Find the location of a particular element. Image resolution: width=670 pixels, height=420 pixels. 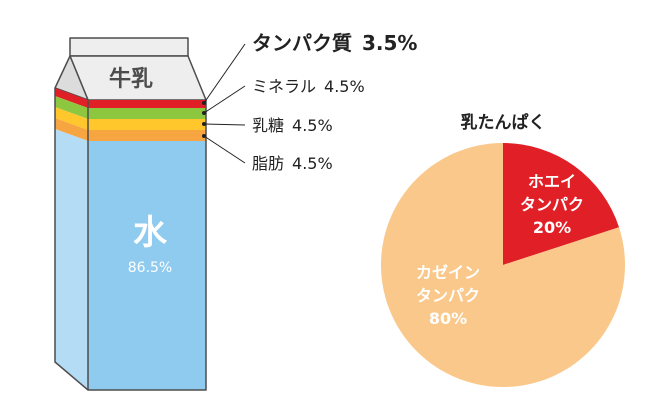

leader-lactose is located at coordinates (224, 124).